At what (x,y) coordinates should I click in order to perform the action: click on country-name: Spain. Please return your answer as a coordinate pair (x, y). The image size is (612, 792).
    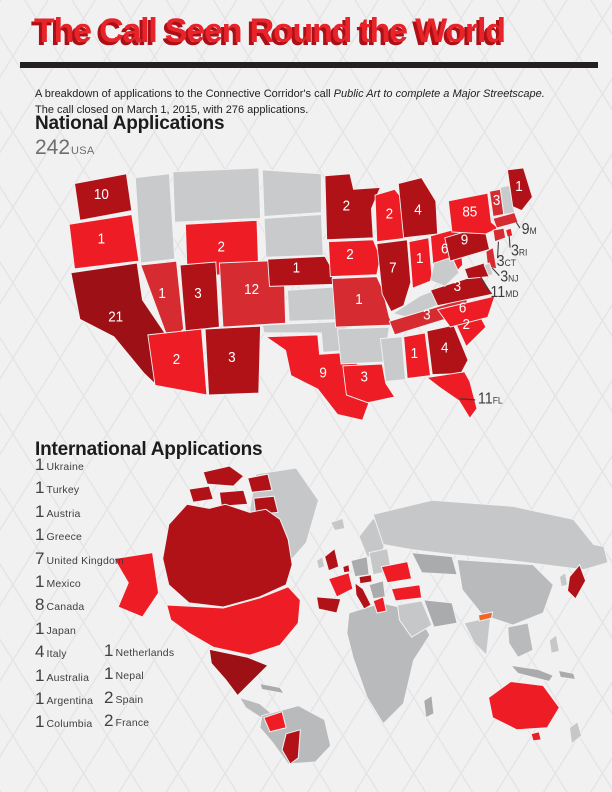
    Looking at the image, I should click on (129, 699).